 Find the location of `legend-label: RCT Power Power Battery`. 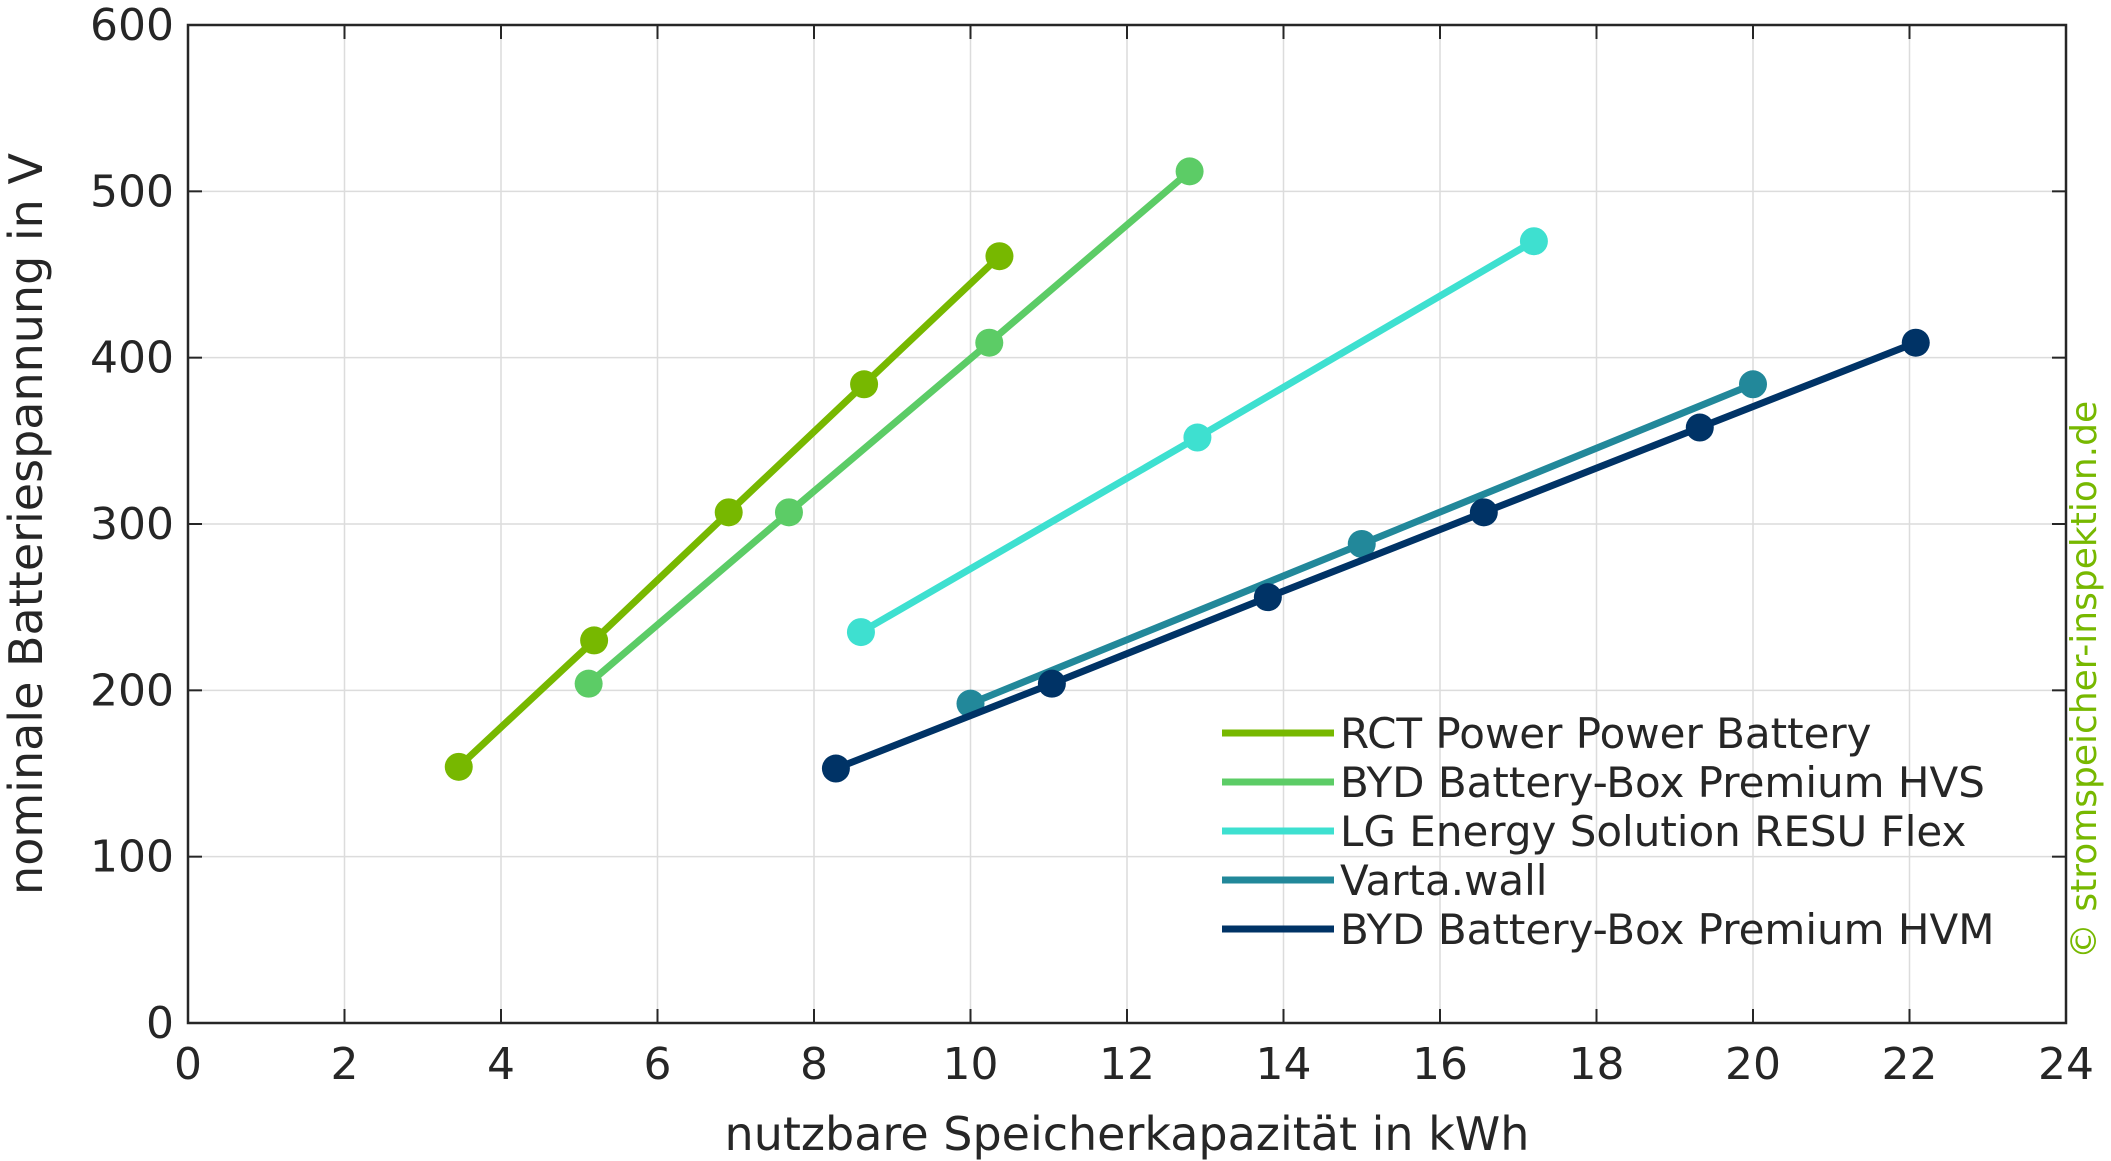

legend-label: RCT Power Power Battery is located at coordinates (1606, 733).